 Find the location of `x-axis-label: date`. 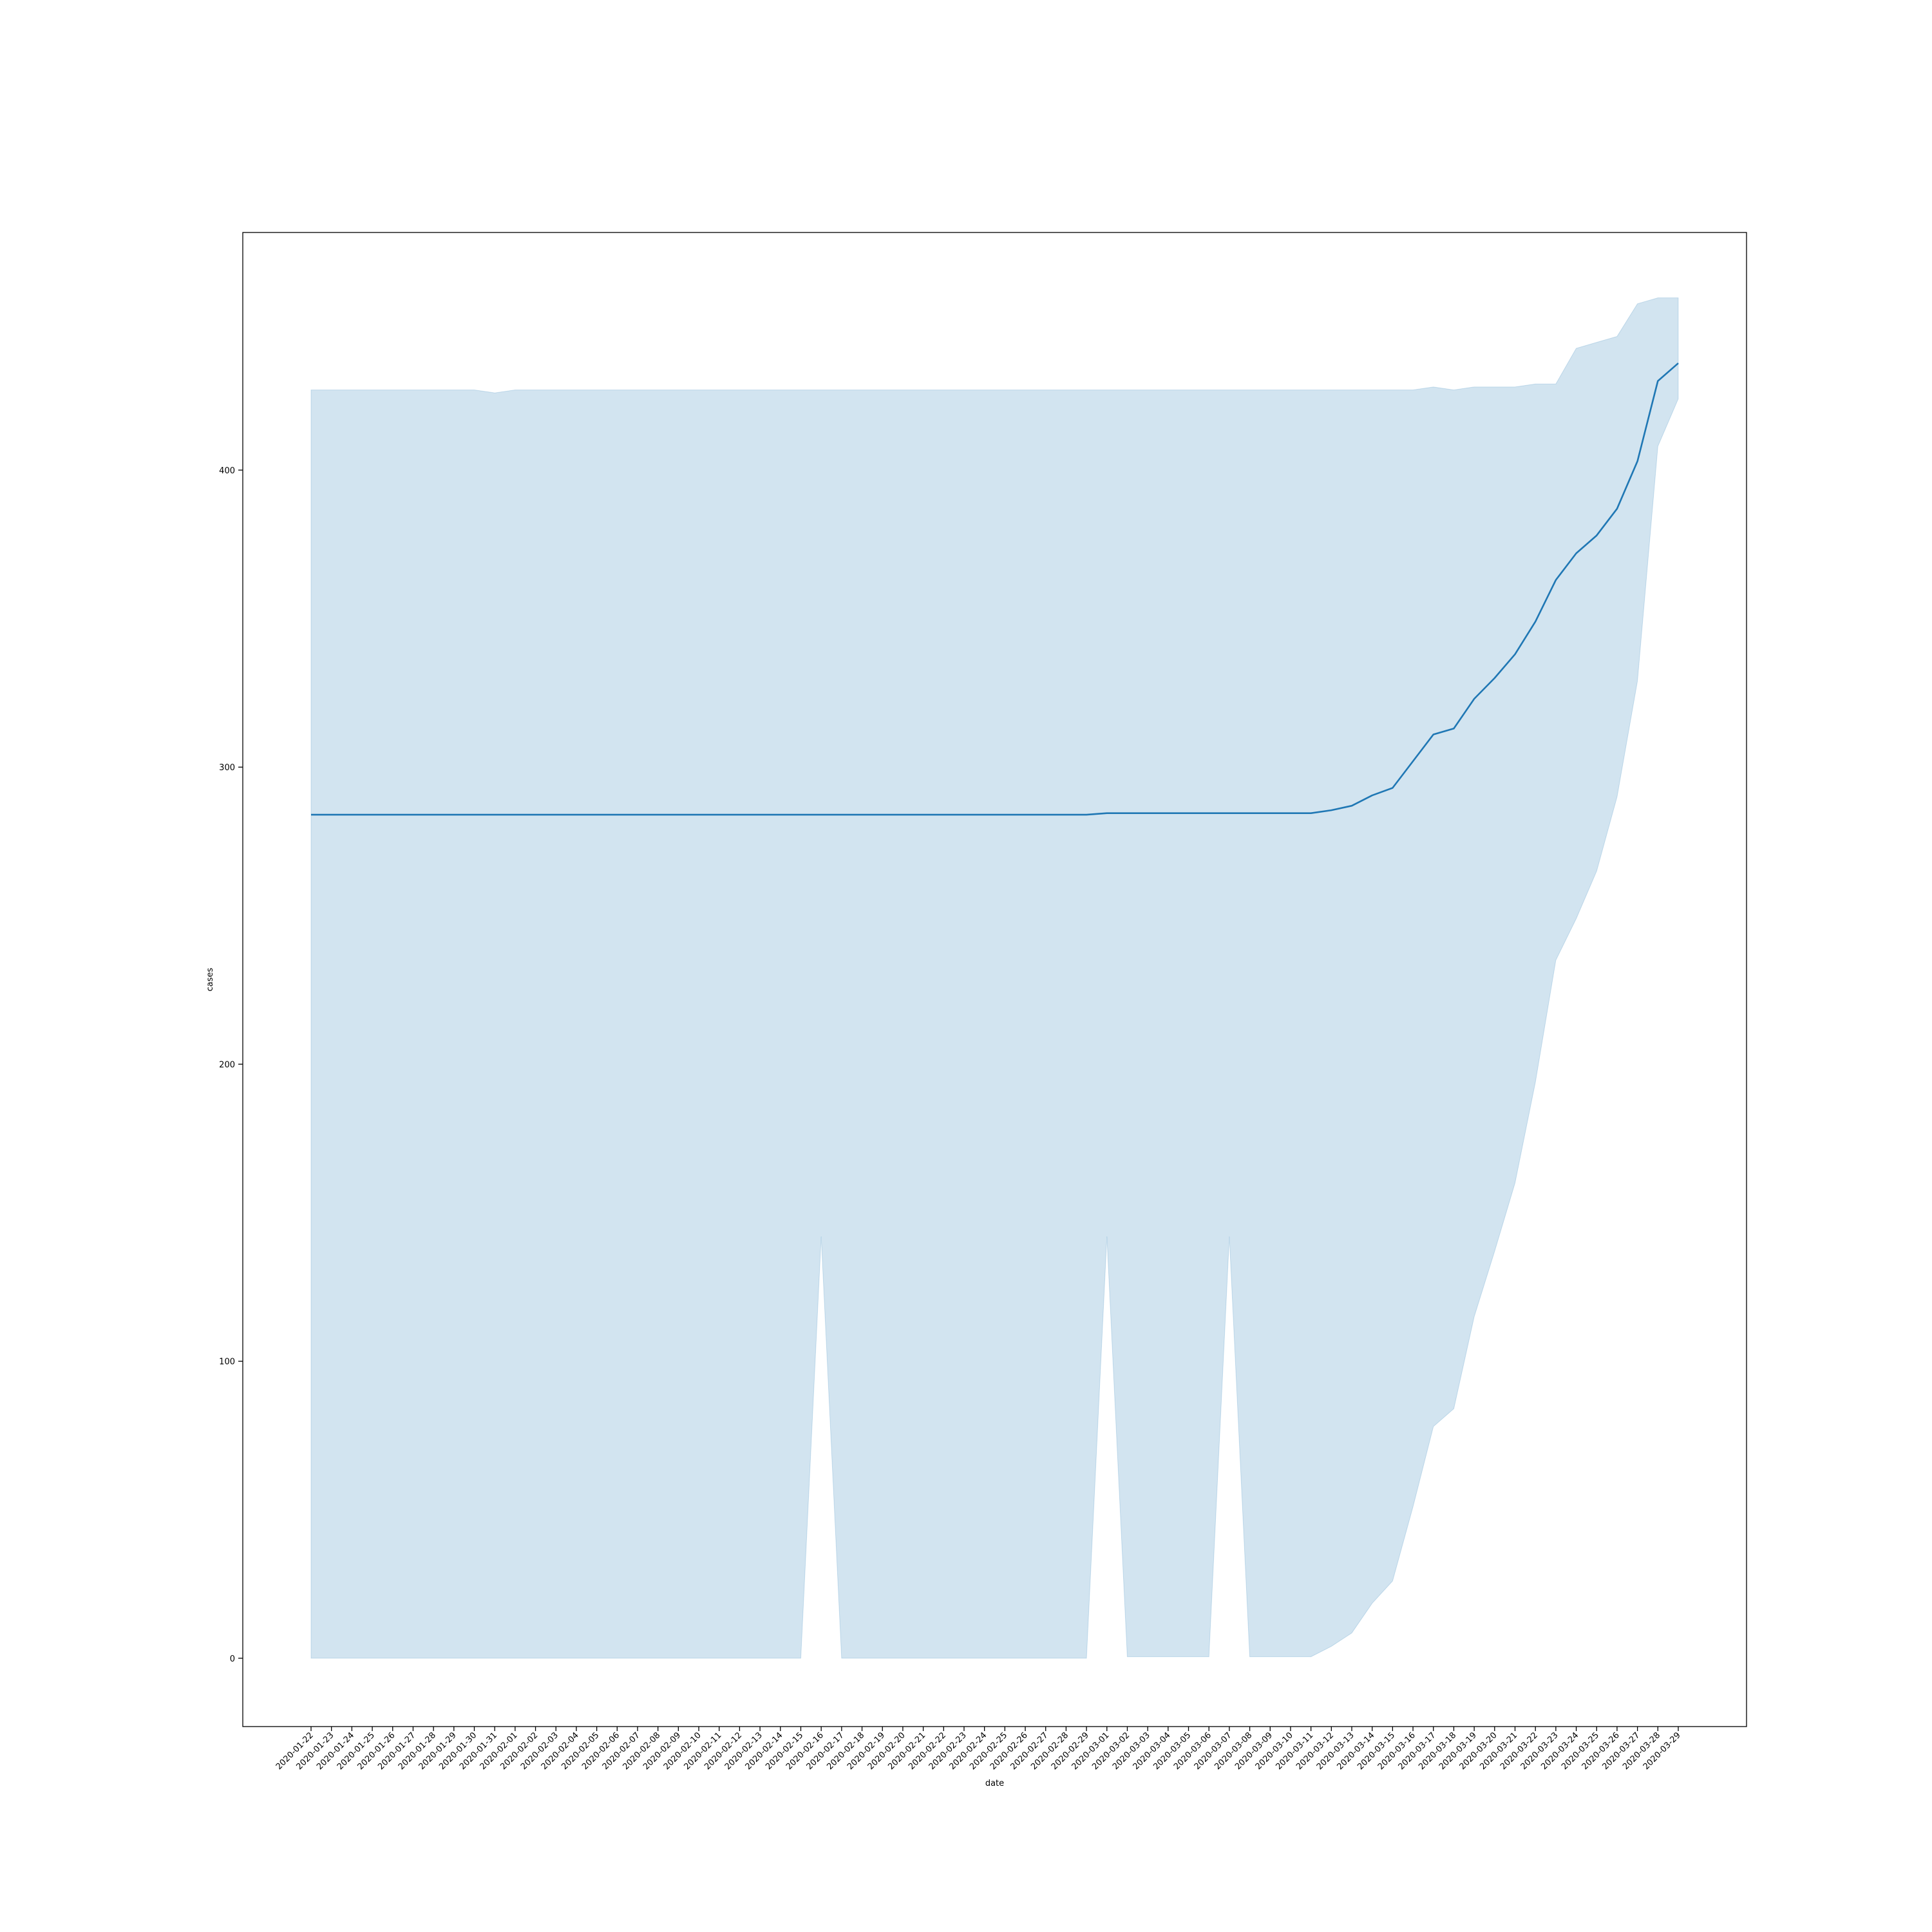

x-axis-label: date is located at coordinates (995, 1783).